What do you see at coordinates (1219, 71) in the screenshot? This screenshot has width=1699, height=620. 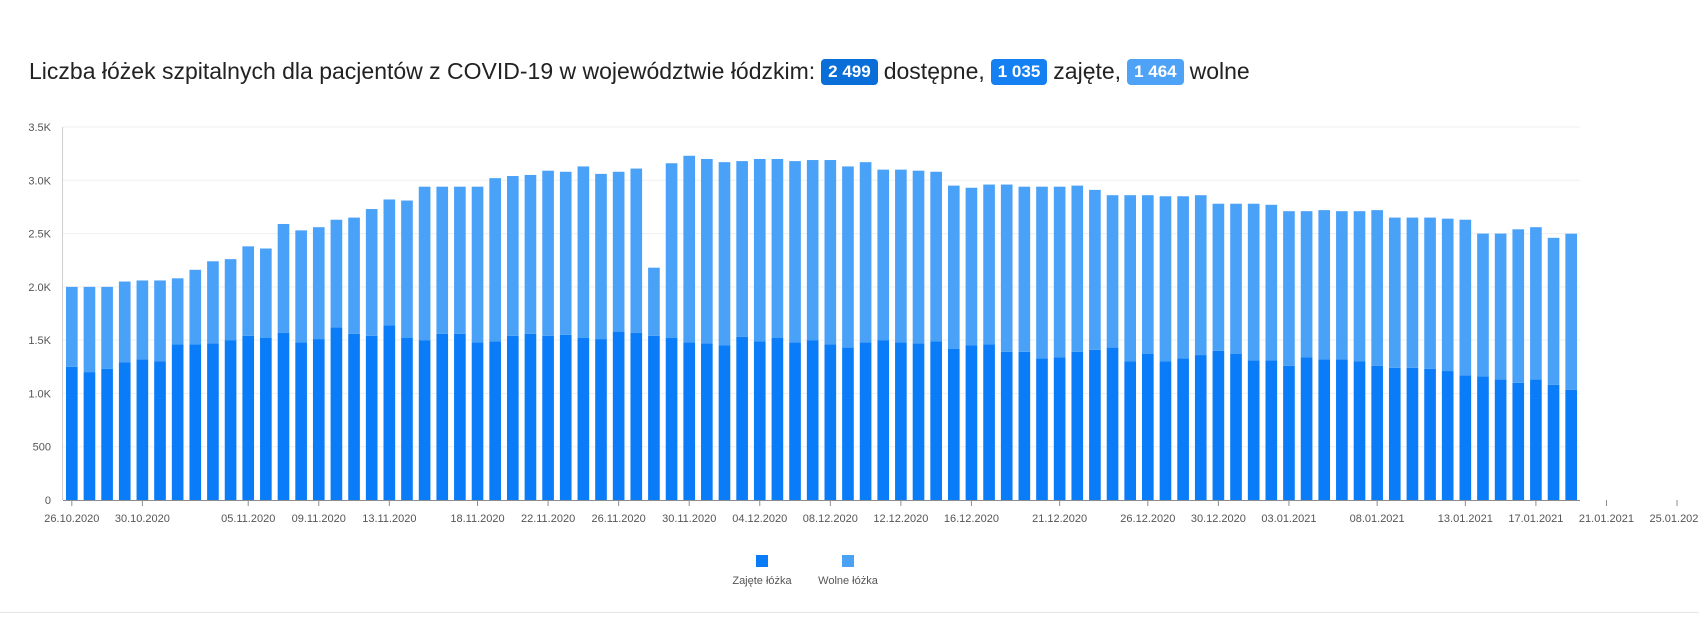 I see `free-beds-label: wolne` at bounding box center [1219, 71].